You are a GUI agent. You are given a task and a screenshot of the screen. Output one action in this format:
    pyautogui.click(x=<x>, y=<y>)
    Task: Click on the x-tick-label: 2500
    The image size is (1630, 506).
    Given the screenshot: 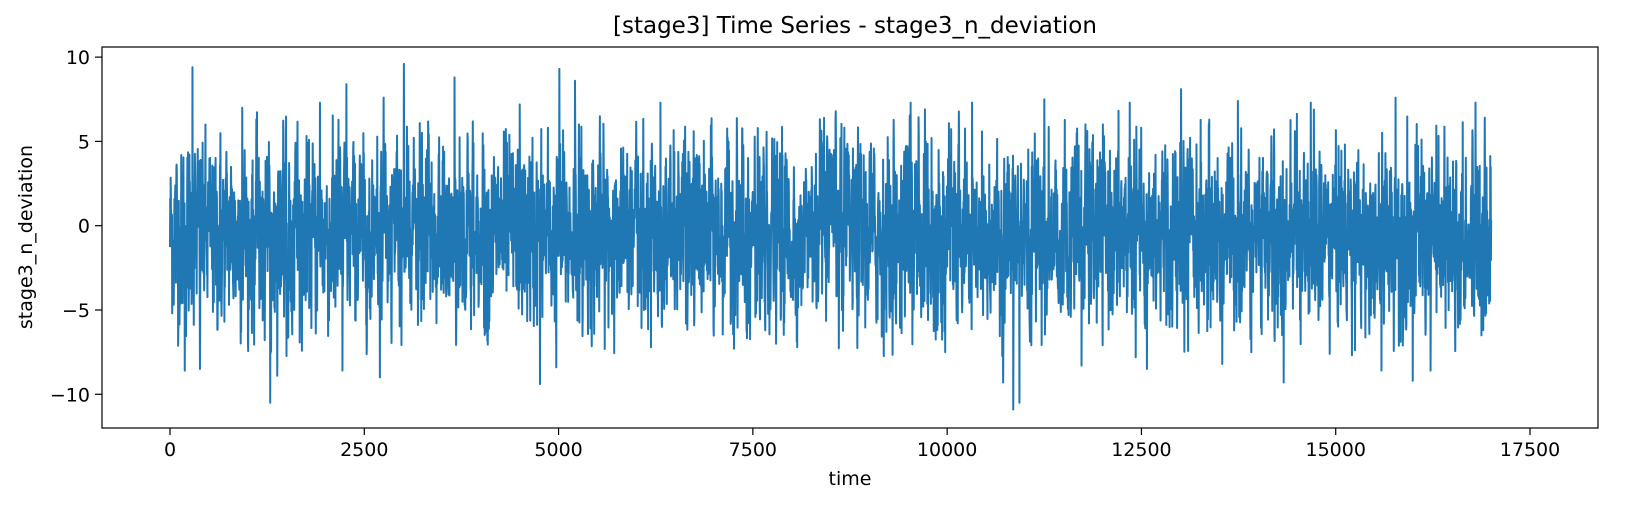 What is the action you would take?
    pyautogui.click(x=364, y=450)
    